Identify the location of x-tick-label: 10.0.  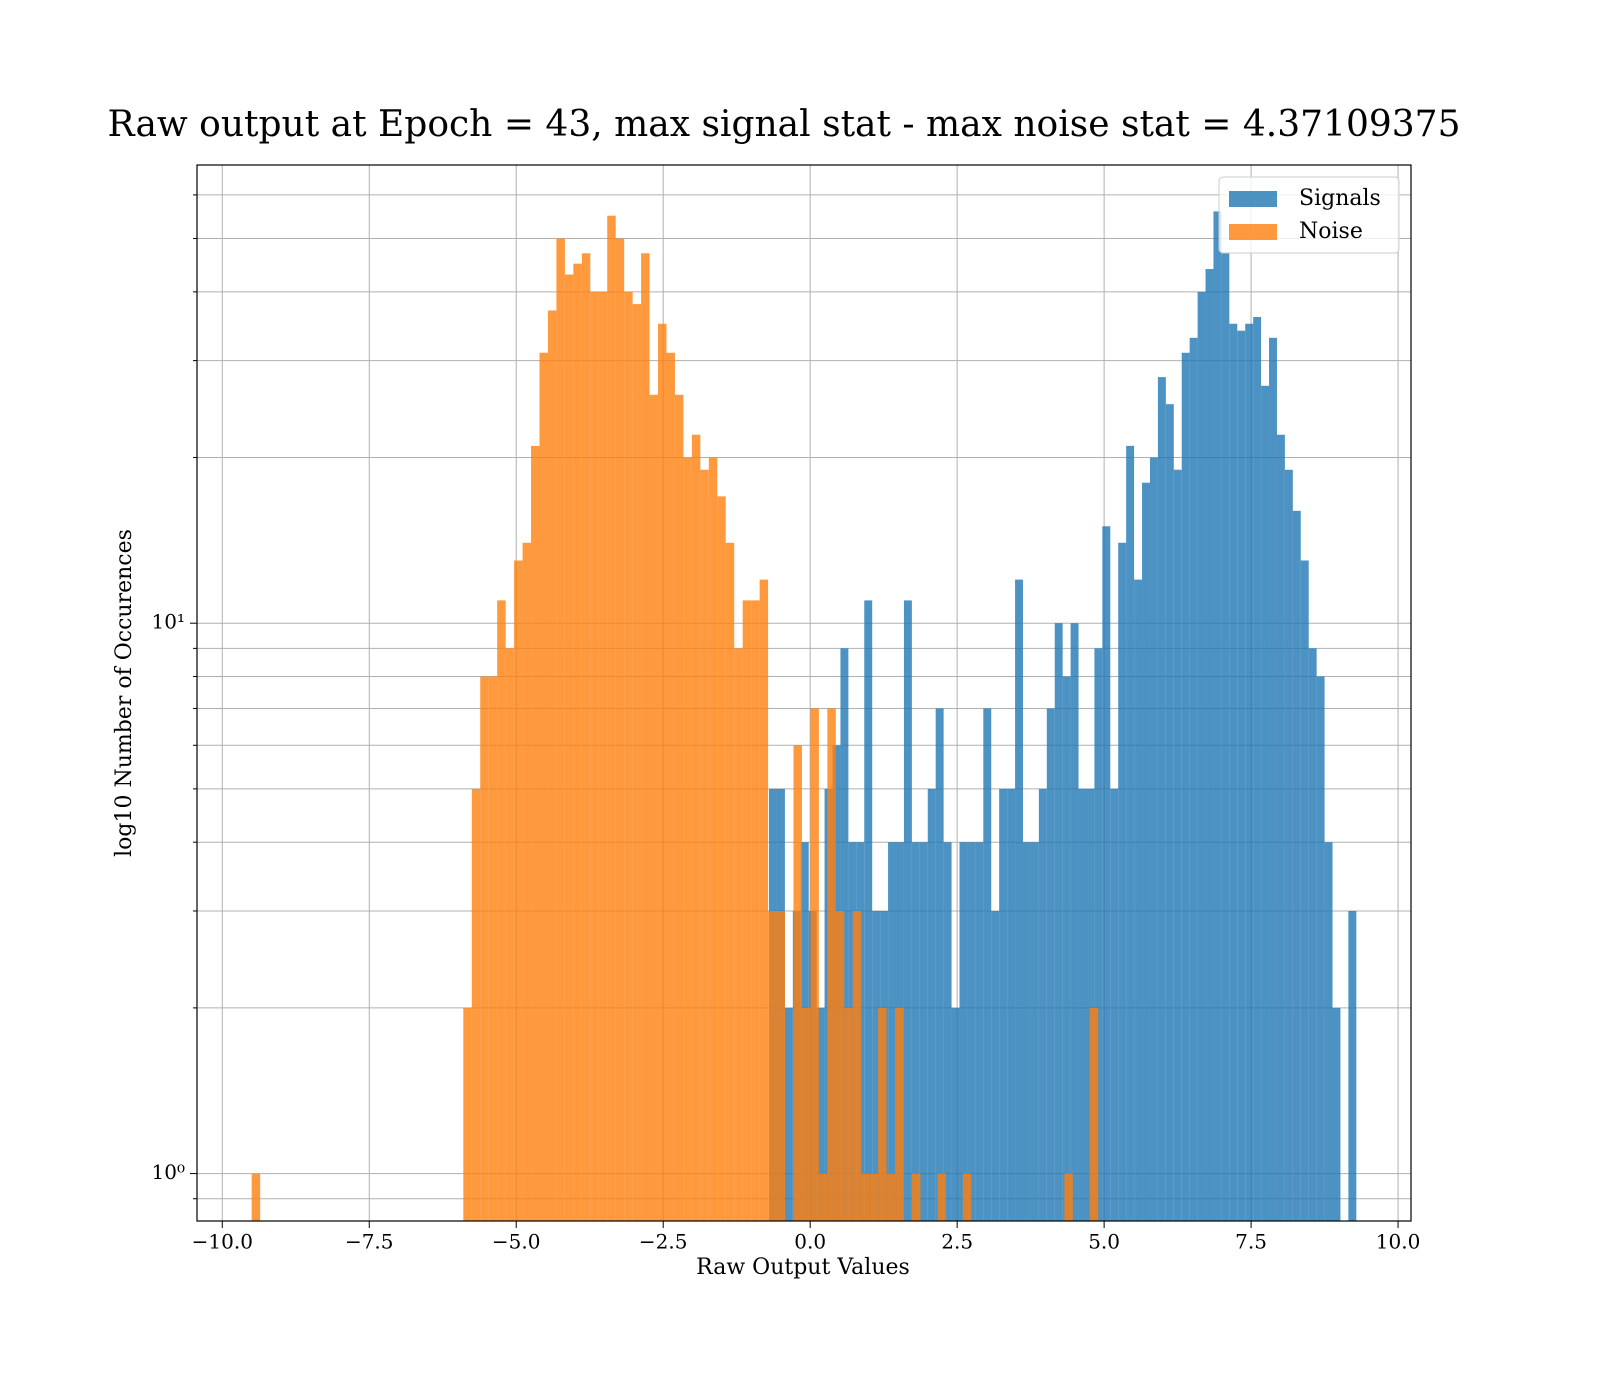
(1398, 1242).